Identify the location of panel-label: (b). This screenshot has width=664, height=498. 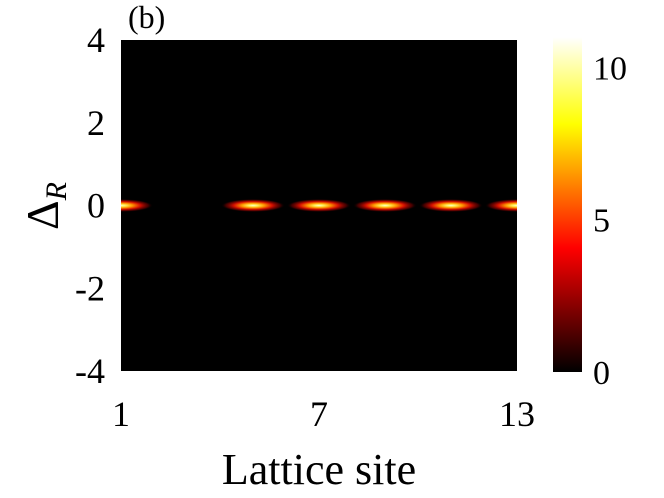
(146, 17).